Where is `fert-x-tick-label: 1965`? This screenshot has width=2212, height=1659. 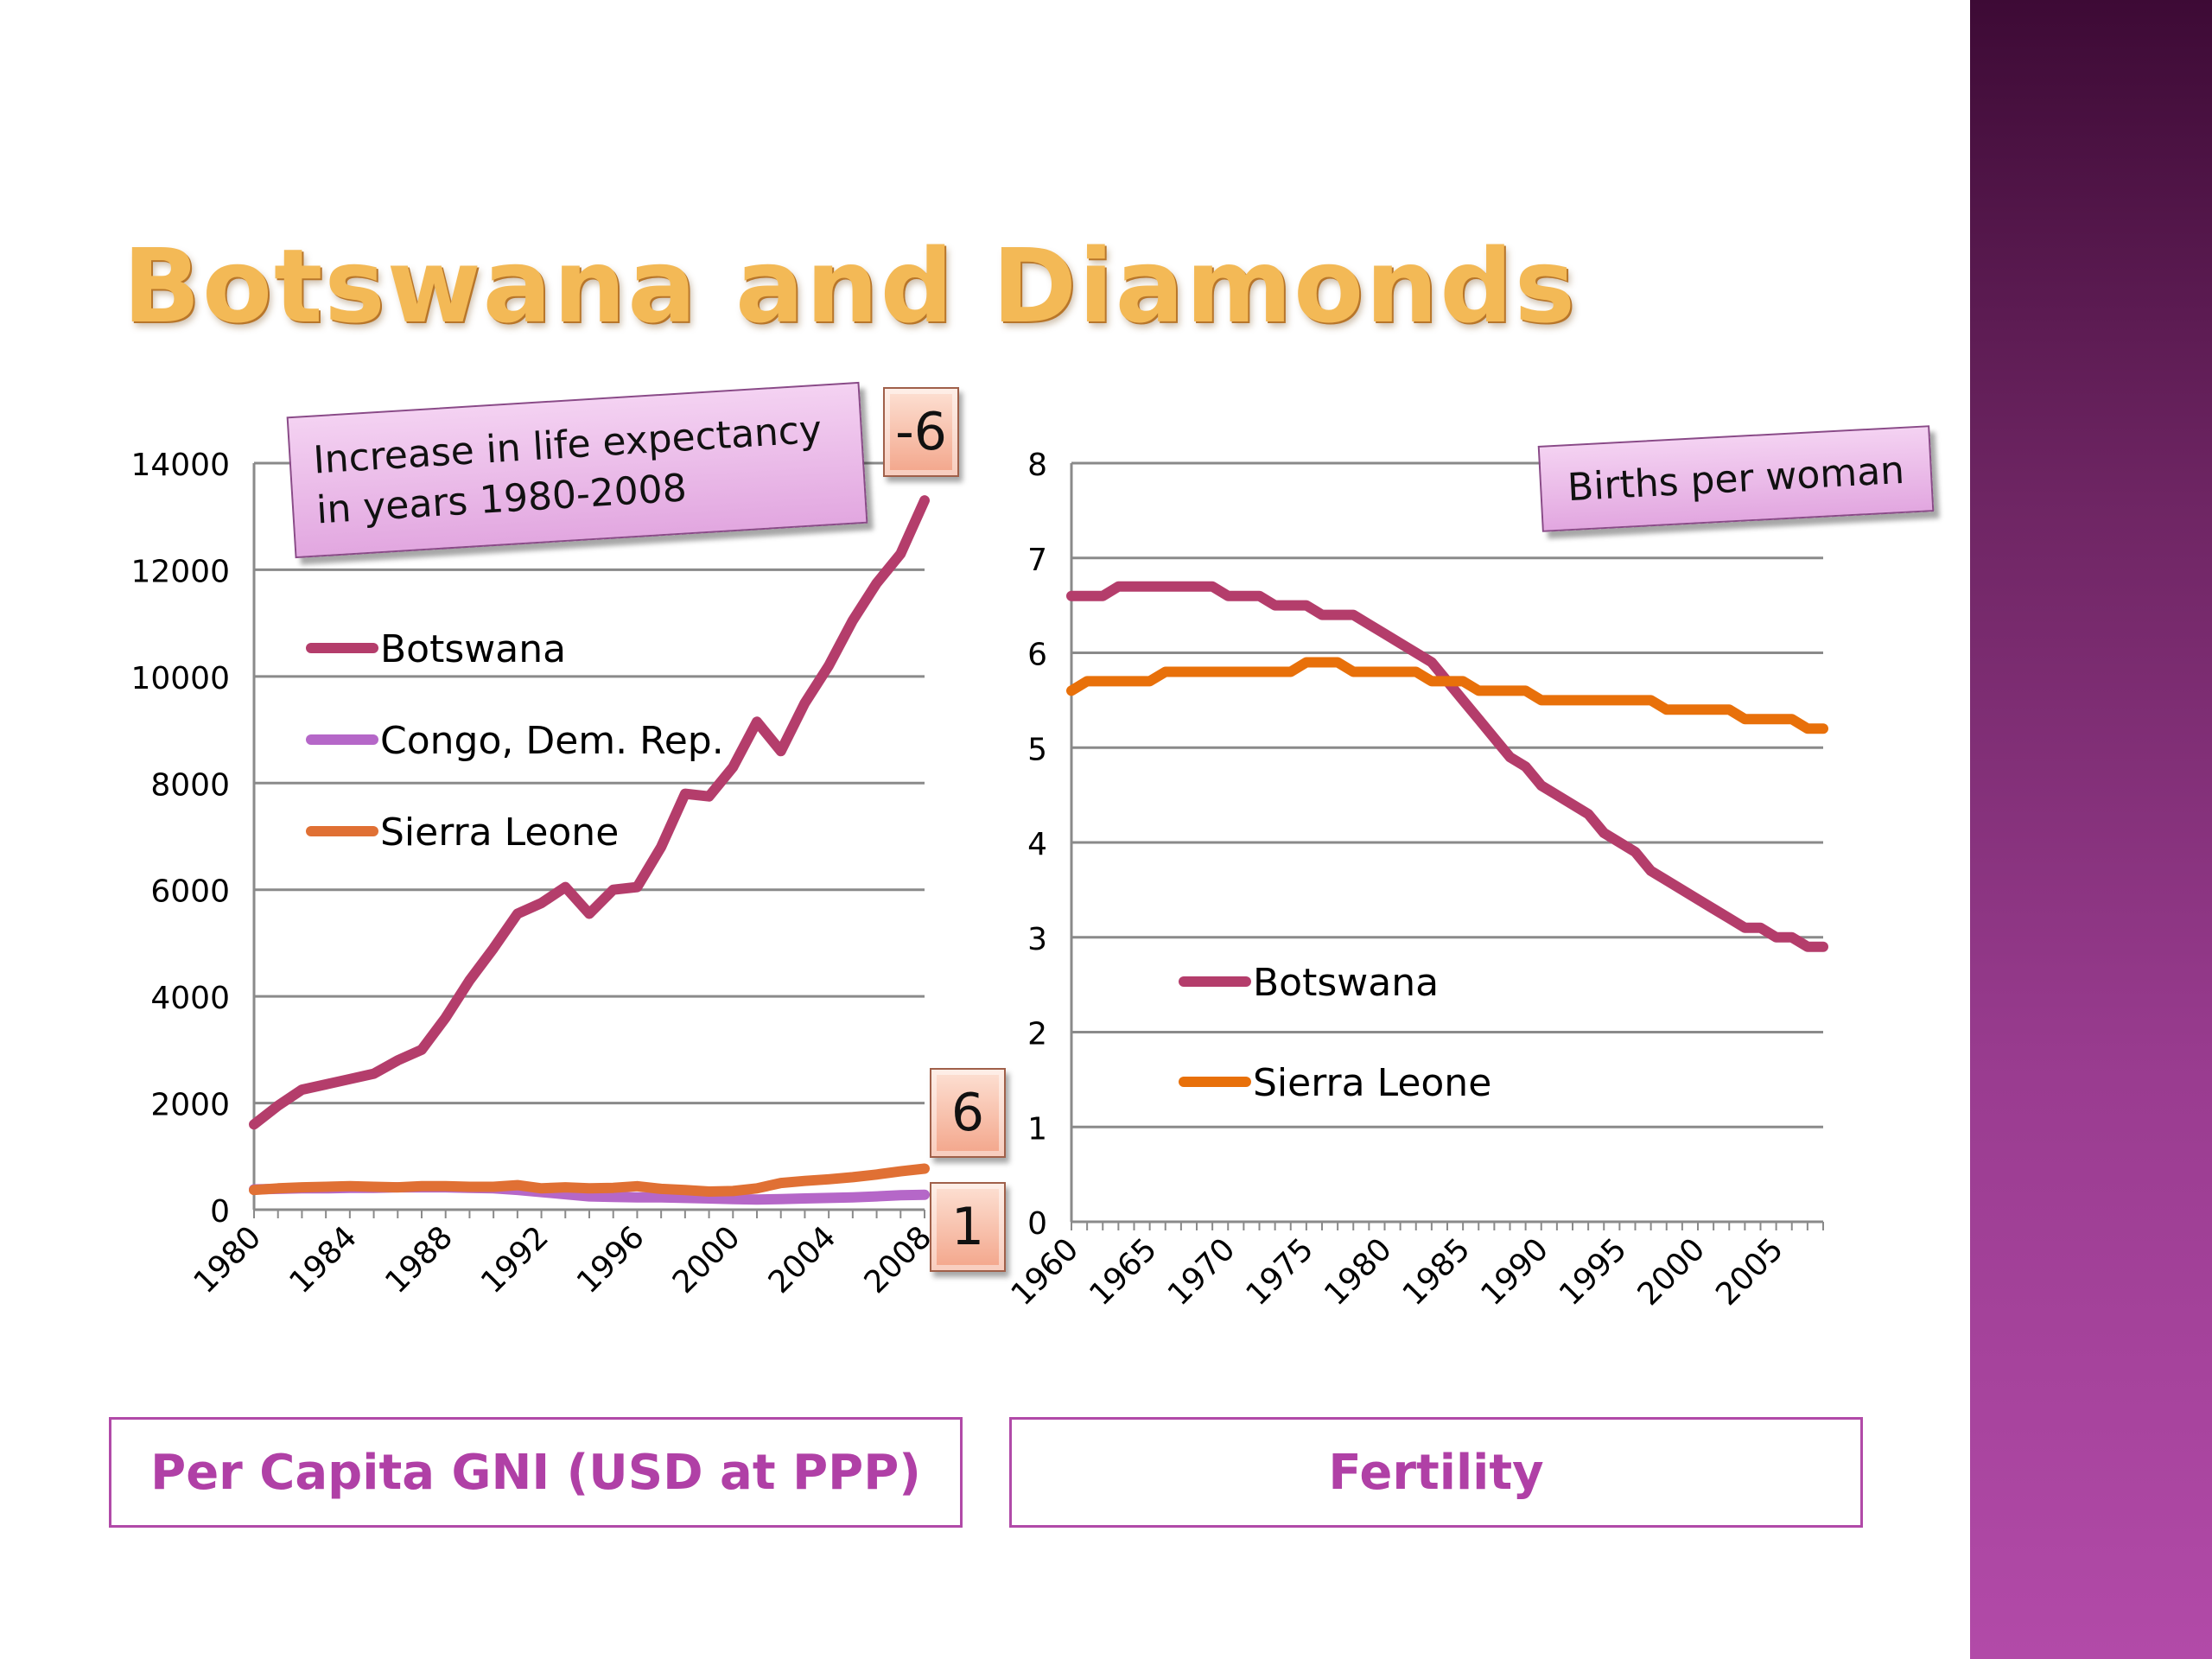
fert-x-tick-label: 1965 is located at coordinates (1123, 1272).